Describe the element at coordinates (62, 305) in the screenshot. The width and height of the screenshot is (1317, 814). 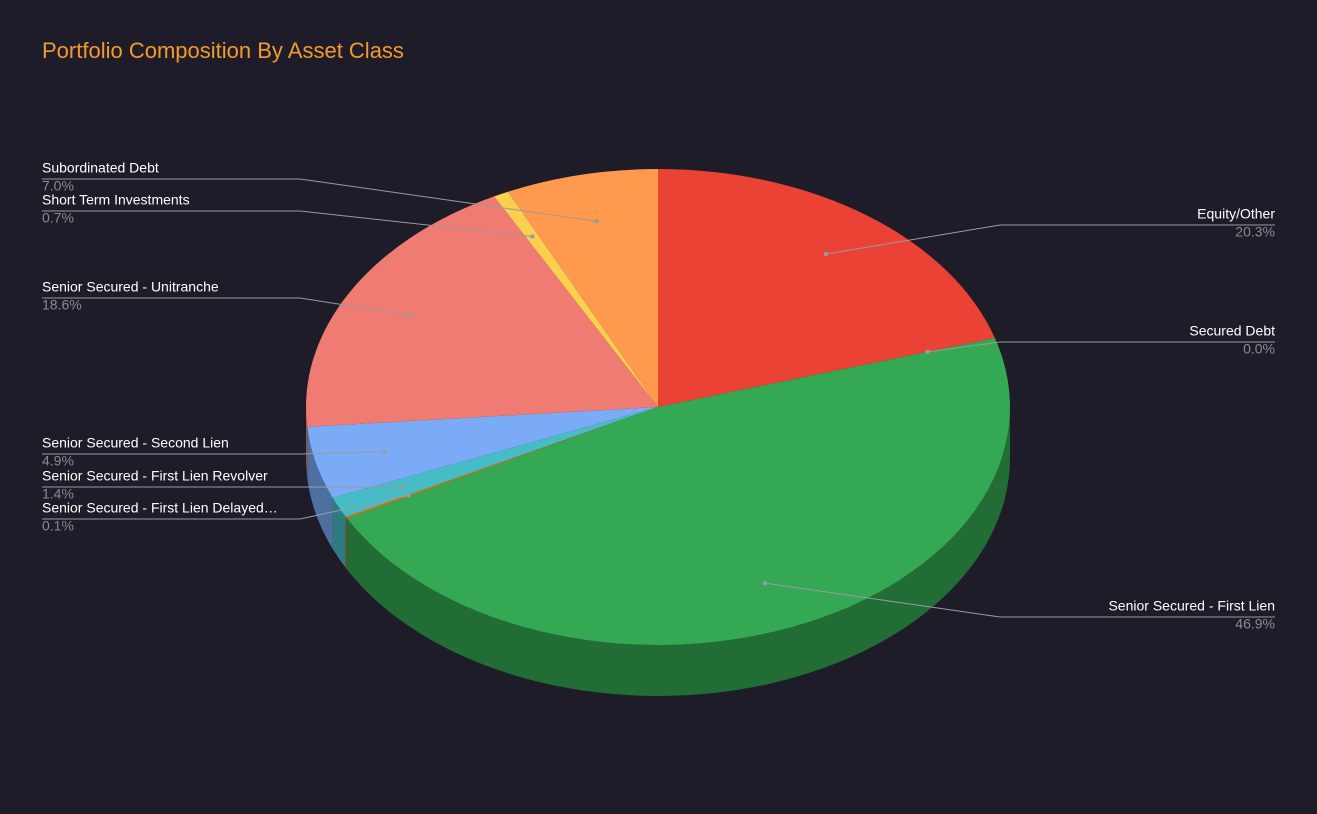
I see `label-value: 18.6%` at that location.